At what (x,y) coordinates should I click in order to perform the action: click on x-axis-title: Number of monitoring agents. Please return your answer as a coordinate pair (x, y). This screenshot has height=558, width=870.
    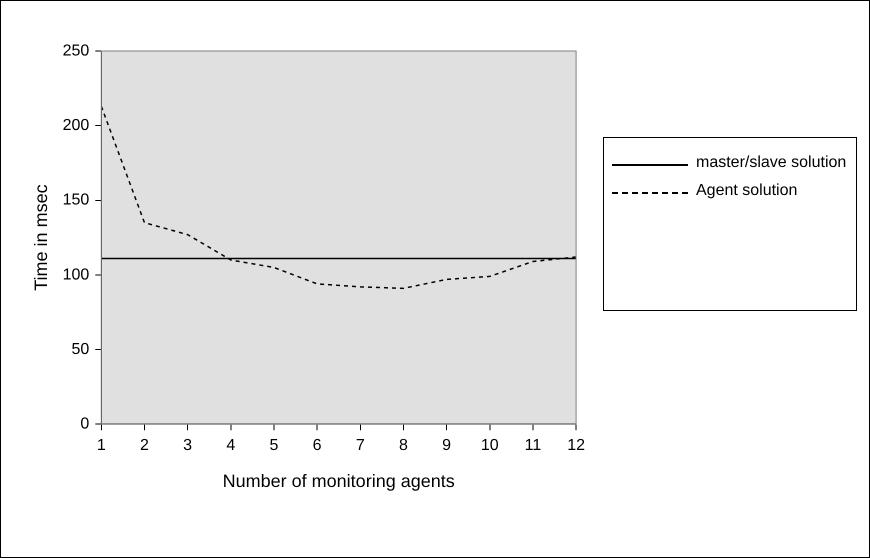
    Looking at the image, I should click on (338, 481).